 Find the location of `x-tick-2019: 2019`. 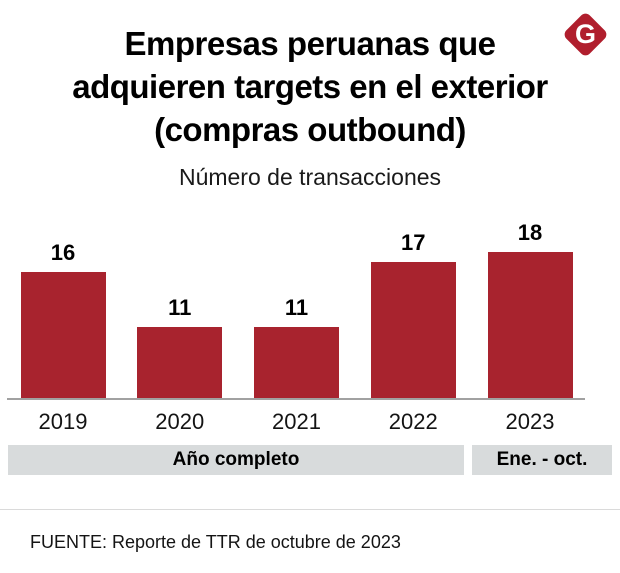

x-tick-2019: 2019 is located at coordinates (63, 421).